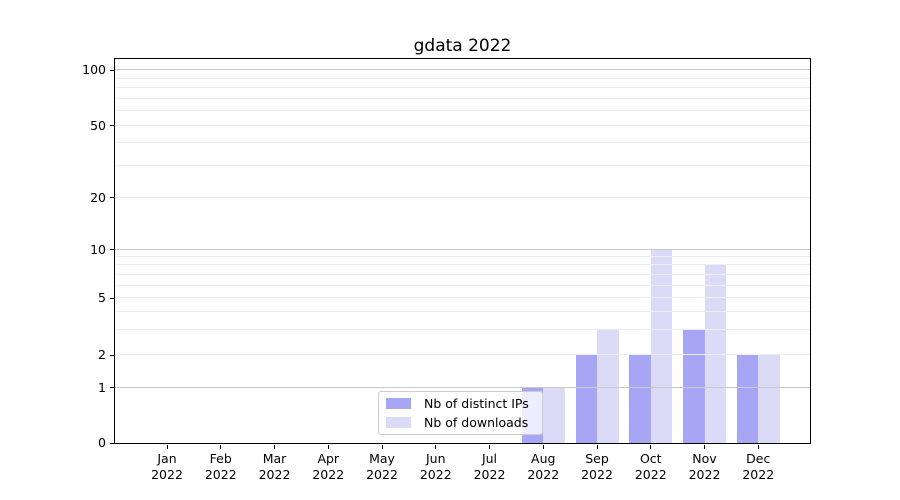  What do you see at coordinates (597, 447) in the screenshot?
I see `x-tick-mark-sep` at bounding box center [597, 447].